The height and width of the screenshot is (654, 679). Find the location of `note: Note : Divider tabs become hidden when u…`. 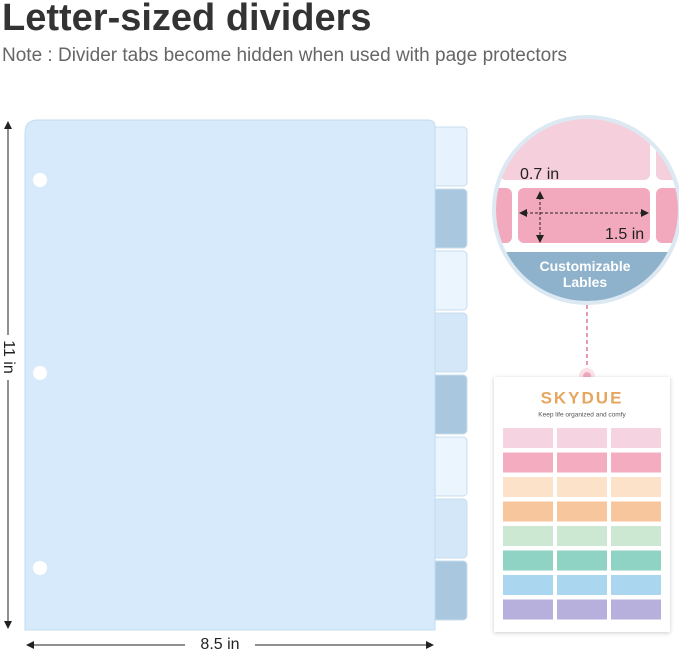

note: Note : Divider tabs become hidden when u… is located at coordinates (284, 55).